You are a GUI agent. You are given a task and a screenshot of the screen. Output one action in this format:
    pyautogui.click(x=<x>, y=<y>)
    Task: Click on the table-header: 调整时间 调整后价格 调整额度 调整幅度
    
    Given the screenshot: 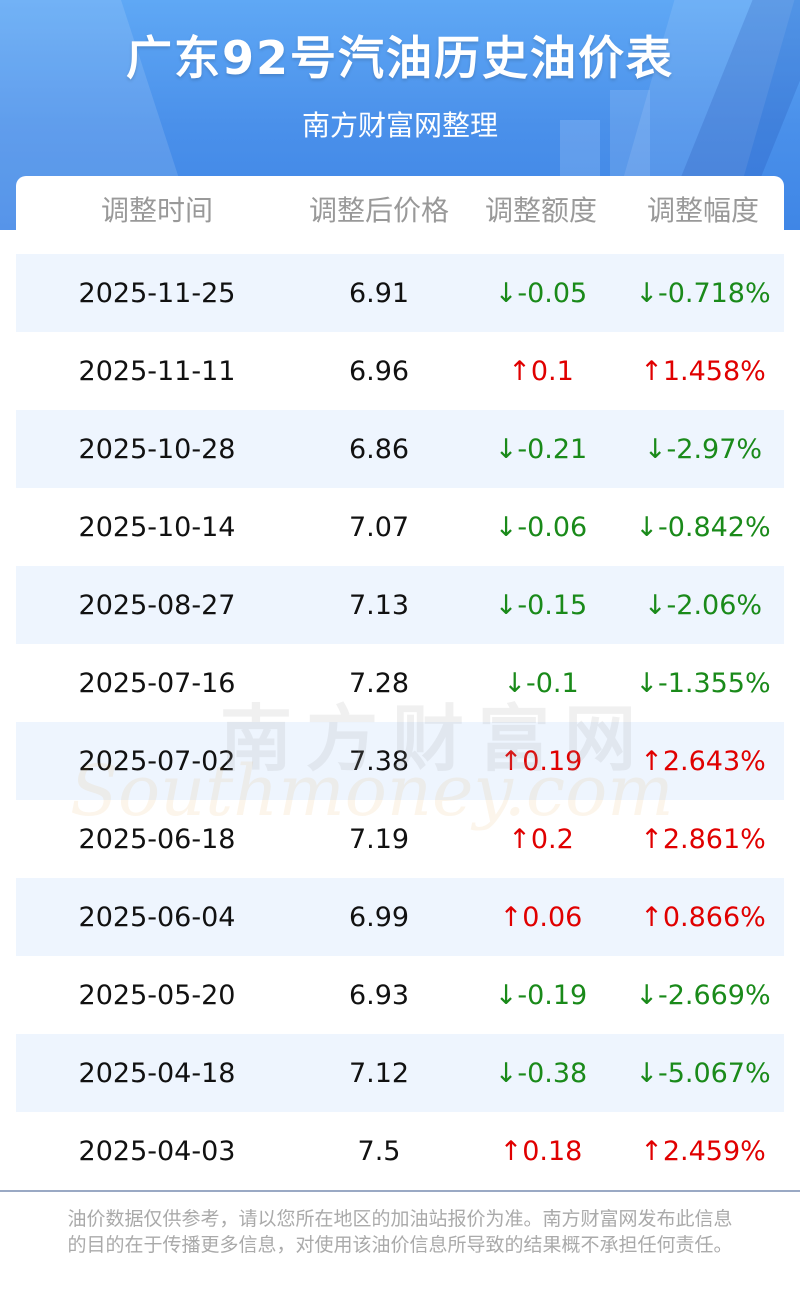 What is the action you would take?
    pyautogui.click(x=400, y=215)
    